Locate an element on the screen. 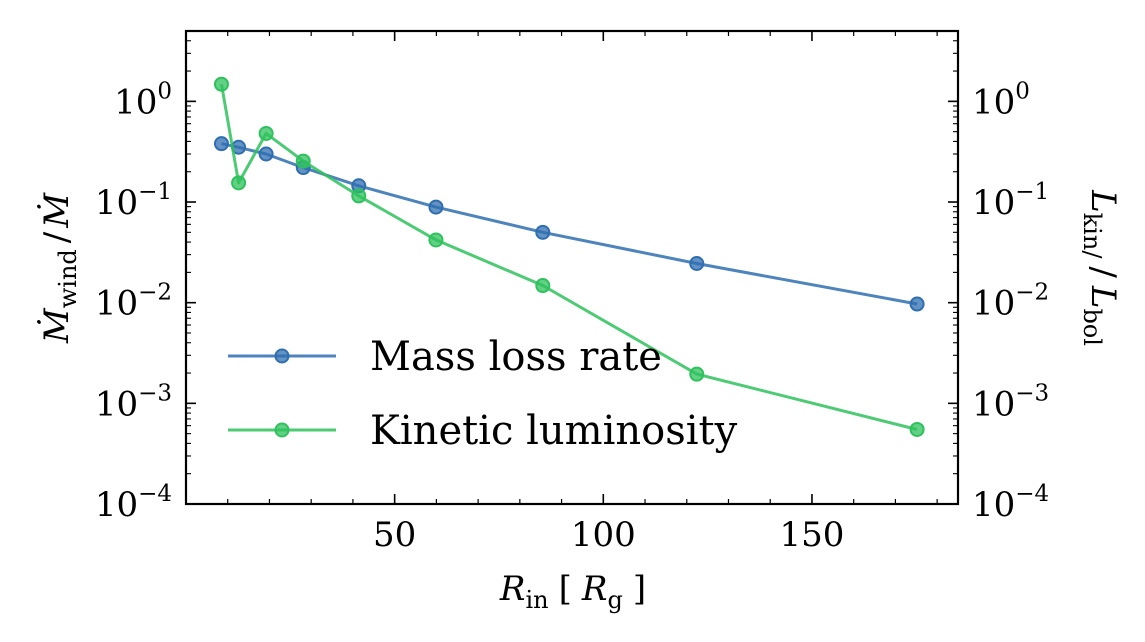  legend: Mass loss rate Kinetic luminosity is located at coordinates (483, 394).